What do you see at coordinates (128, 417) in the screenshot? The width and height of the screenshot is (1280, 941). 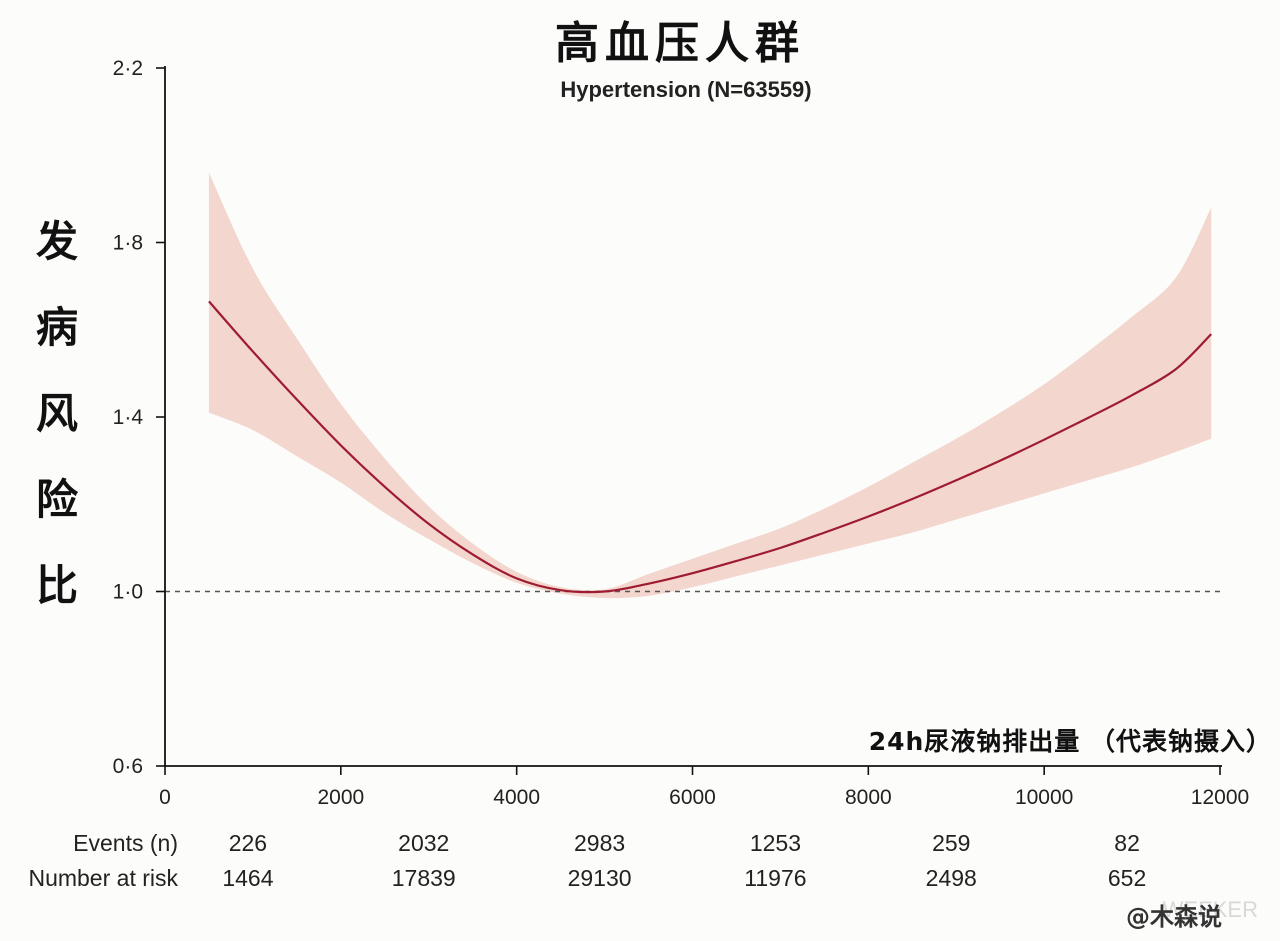 I see `y-tick-label: 1·4` at bounding box center [128, 417].